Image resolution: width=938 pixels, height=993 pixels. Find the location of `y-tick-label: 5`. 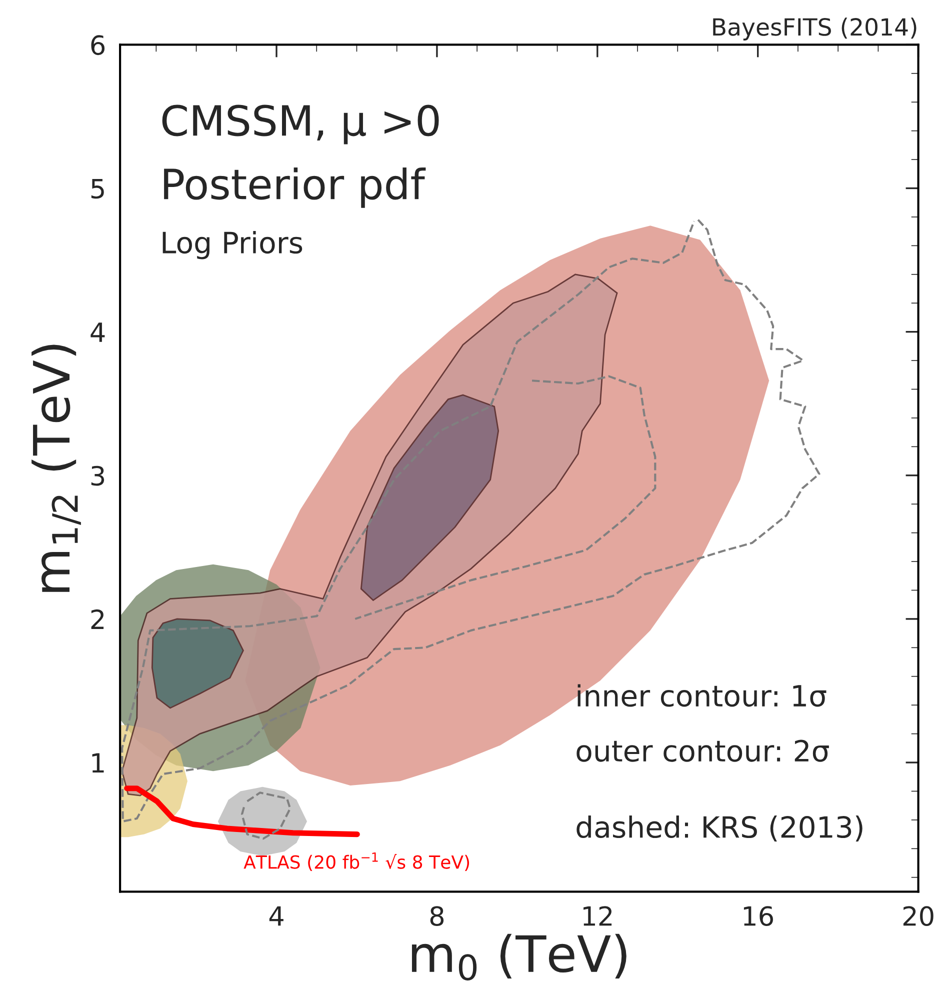

y-tick-label: 5 is located at coordinates (97, 189).